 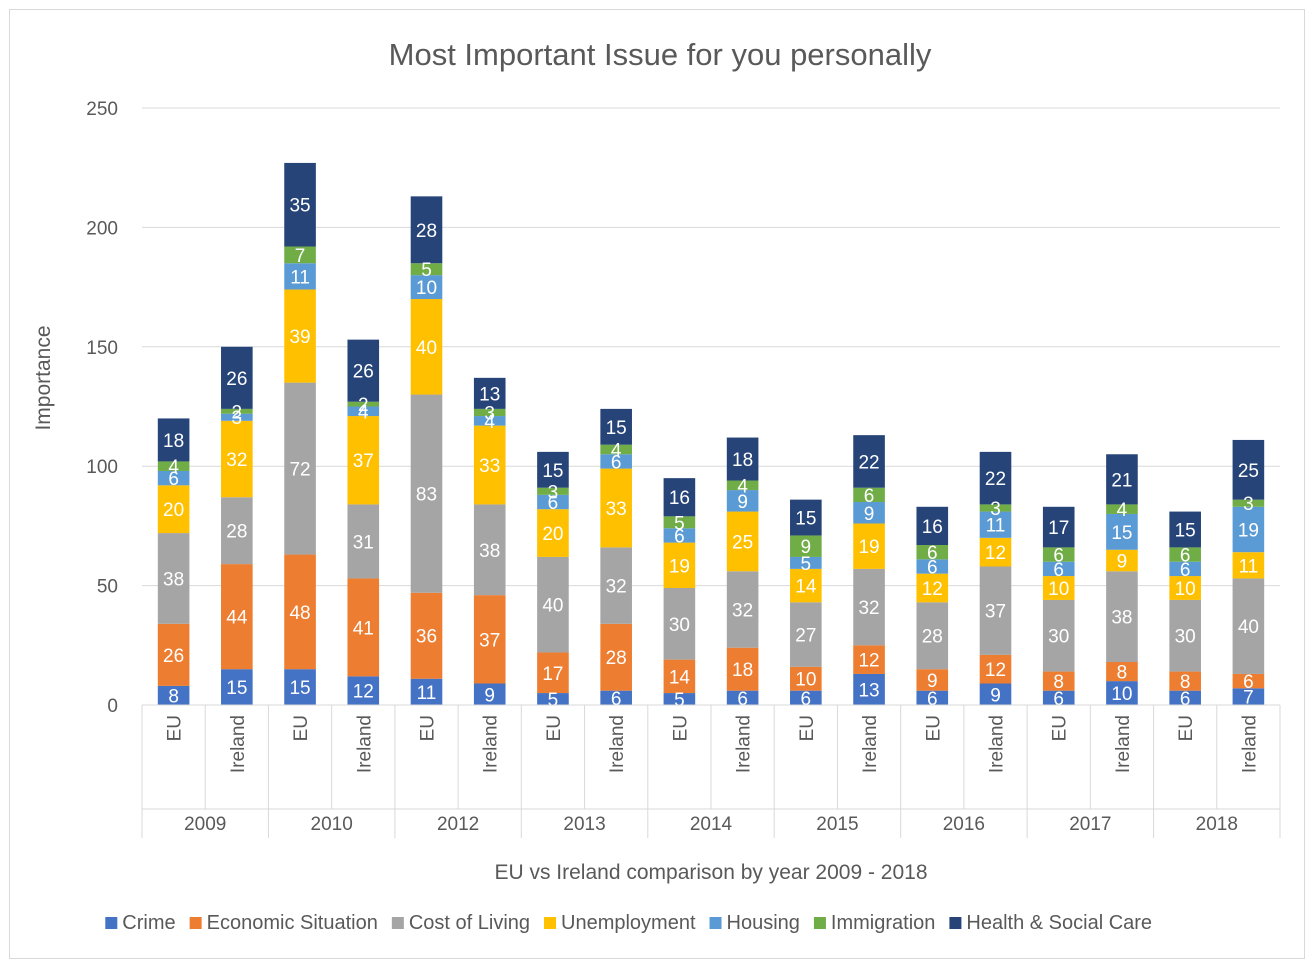 I want to click on data-label: 2, so click(x=363, y=405).